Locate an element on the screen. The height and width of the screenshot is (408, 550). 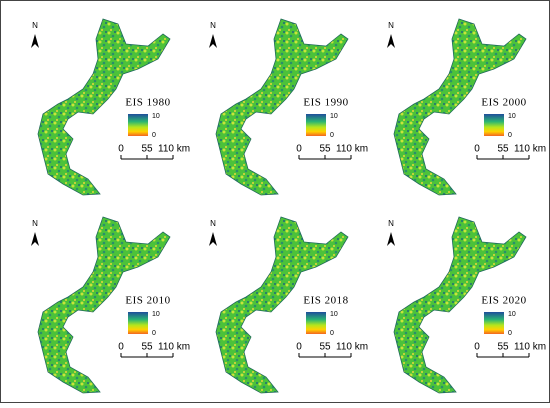
map-panel: N EIS 1980 10 0 0 55 110 km is located at coordinates (110, 107).